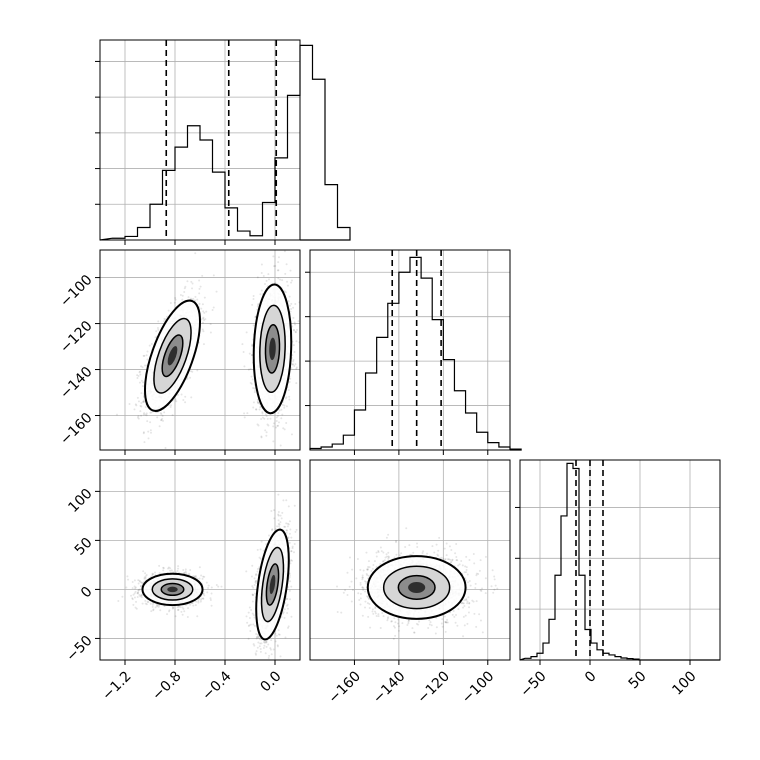 This screenshot has width=760, height=760. I want to click on hist_p1-frame, so click(200, 140).